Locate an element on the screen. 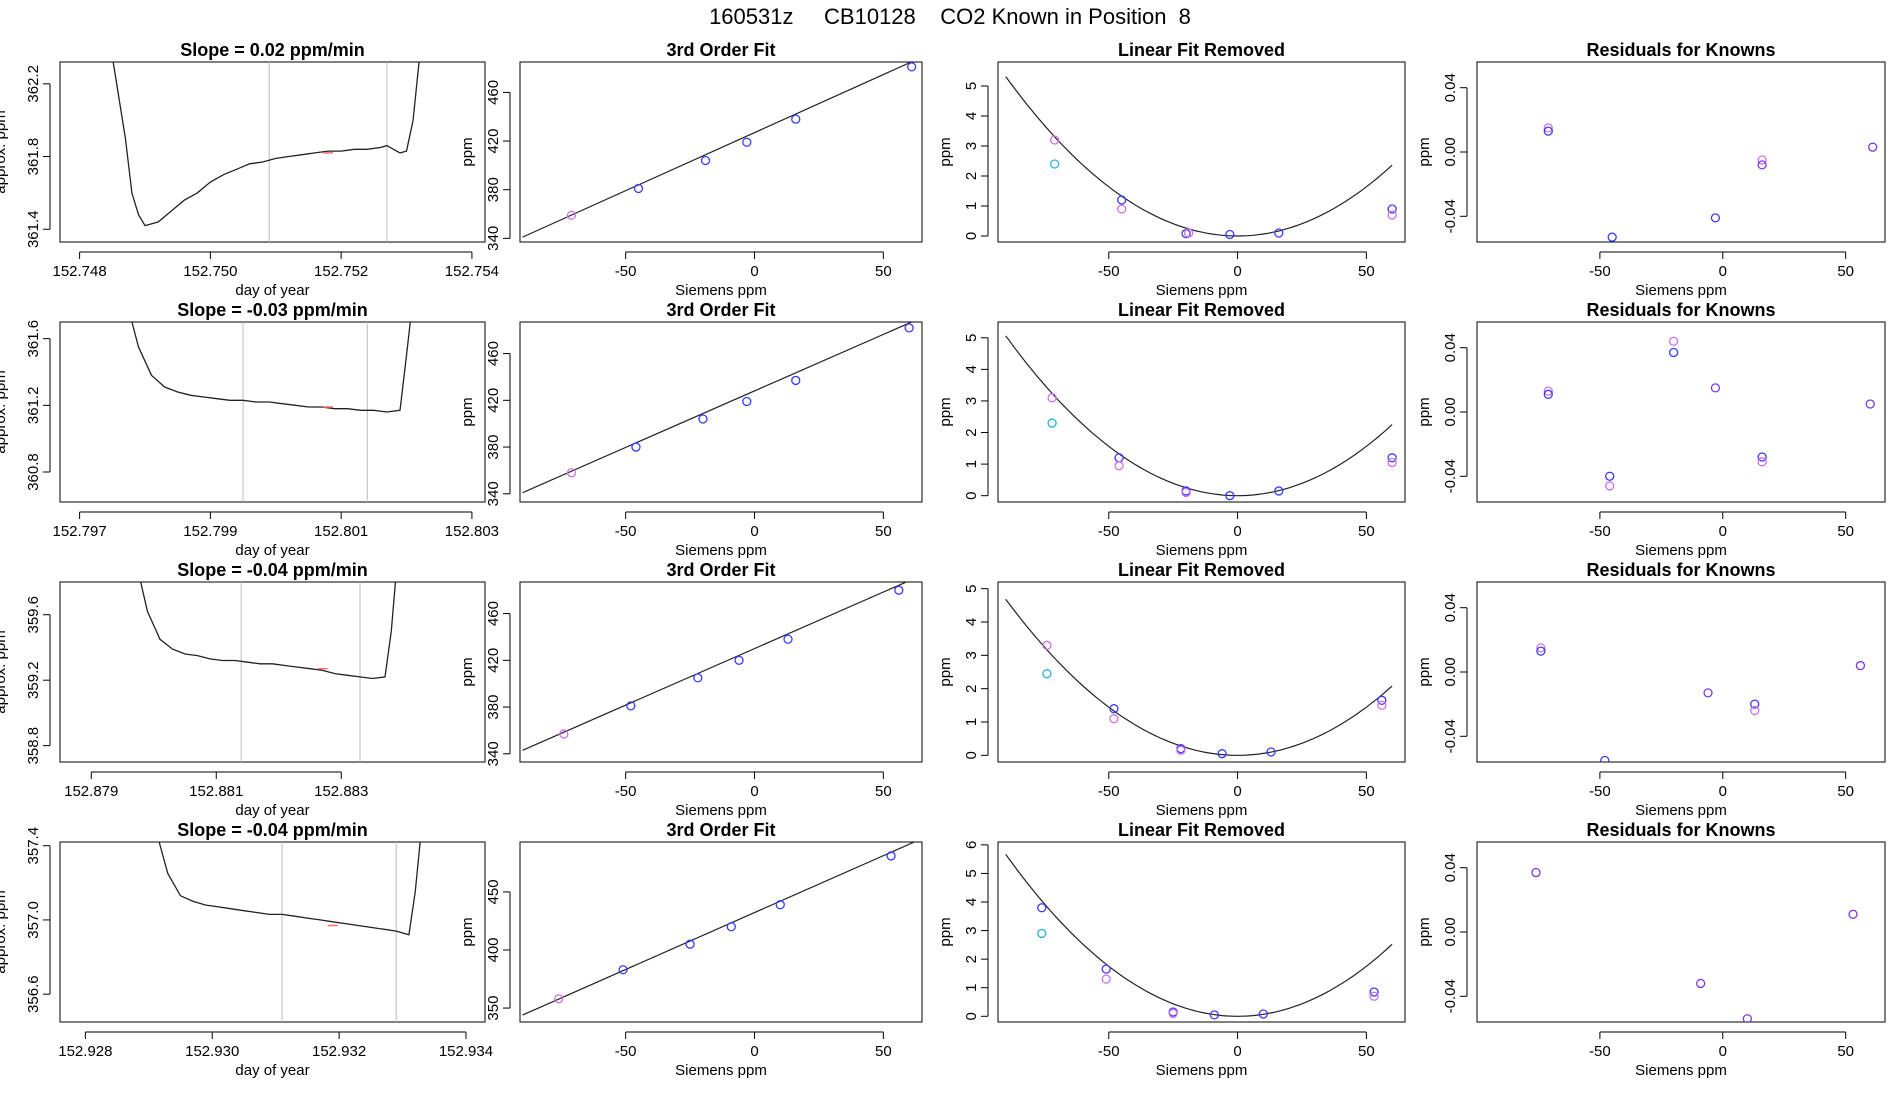  y-tick-label: 361.8 is located at coordinates (33, 157).